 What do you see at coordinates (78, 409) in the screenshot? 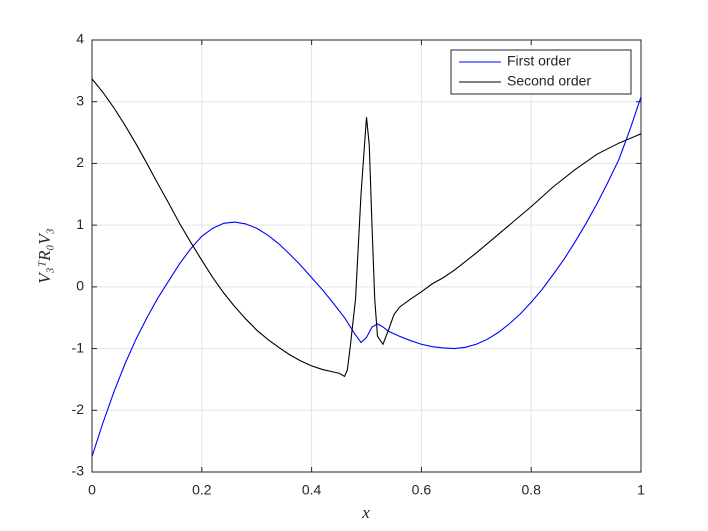
I see `y-tick-label: -2` at bounding box center [78, 409].